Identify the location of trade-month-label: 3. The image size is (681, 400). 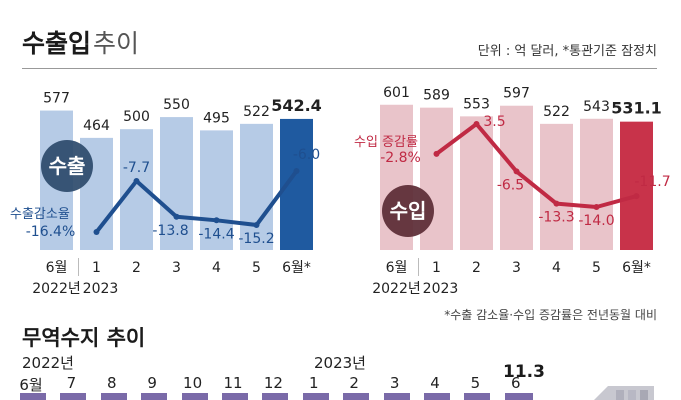
(394, 383).